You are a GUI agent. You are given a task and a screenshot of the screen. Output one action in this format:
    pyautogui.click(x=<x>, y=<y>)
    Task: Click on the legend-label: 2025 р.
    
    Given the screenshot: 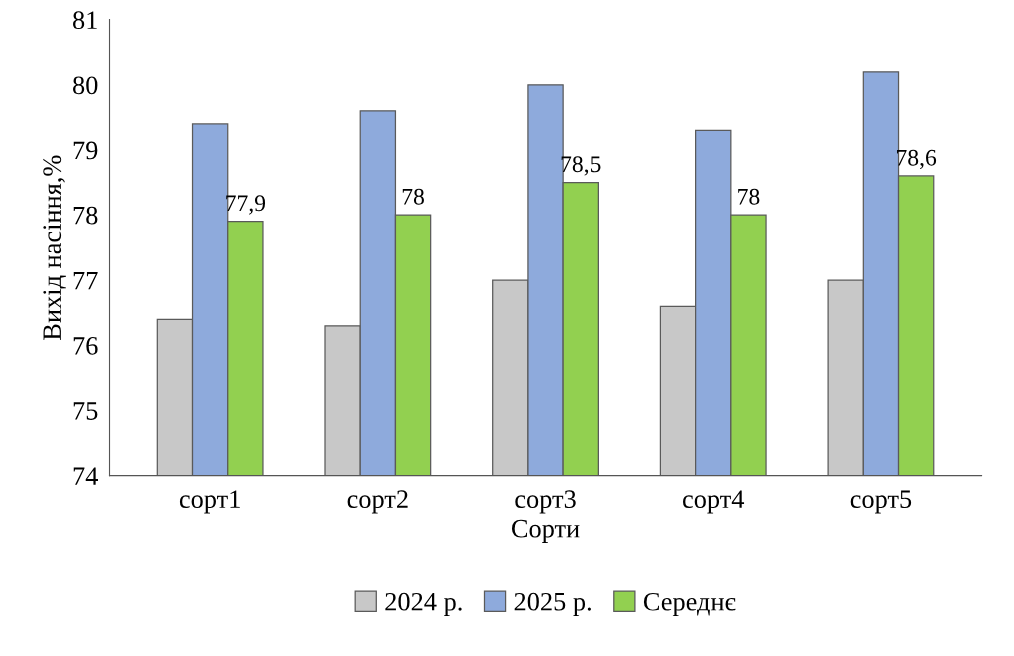 What is the action you would take?
    pyautogui.click(x=552, y=604)
    